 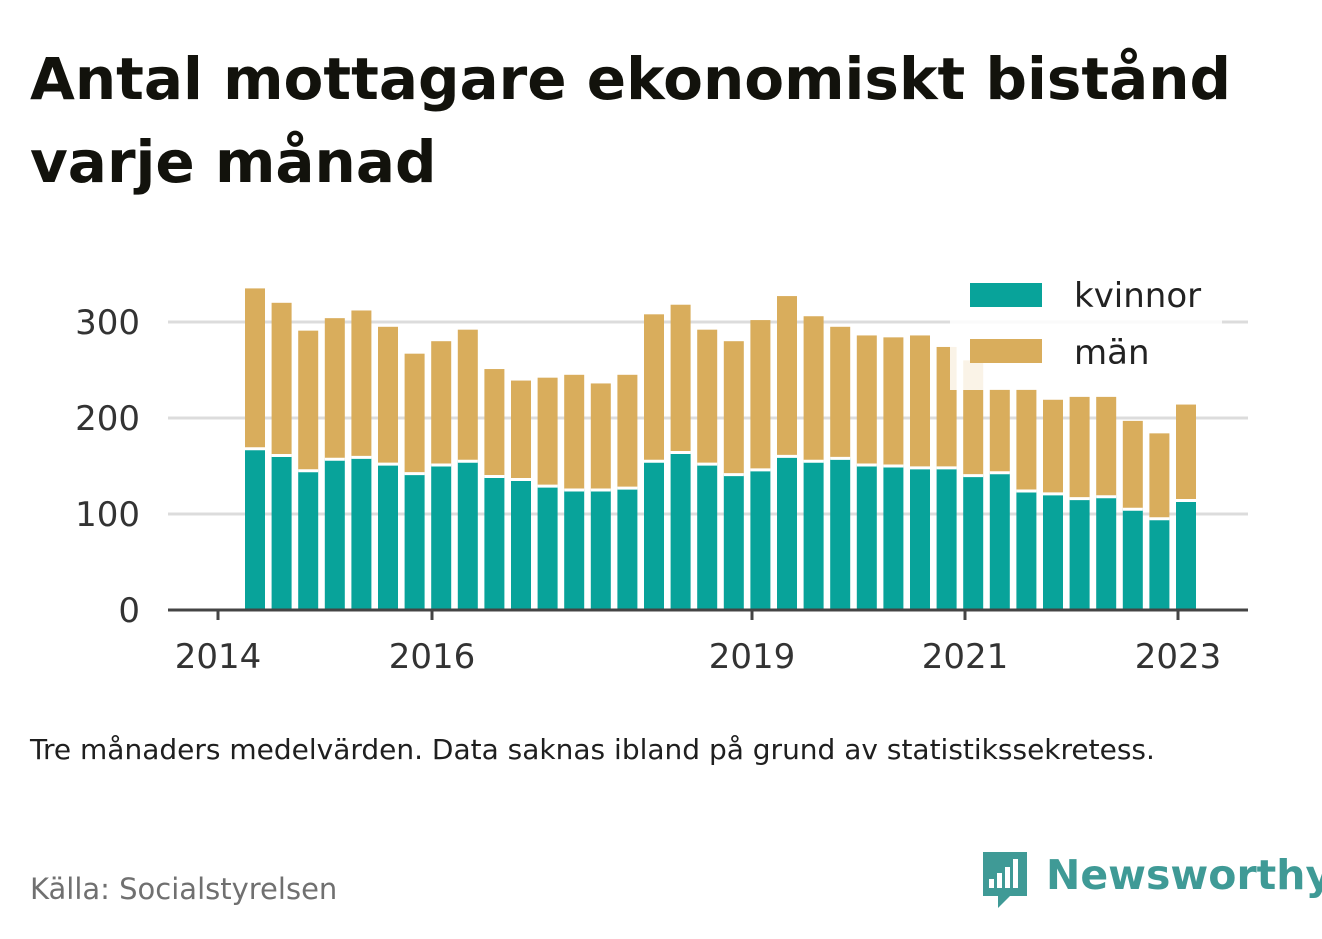 I want to click on source-credit: Källa: Socialstyrelsen, so click(x=184, y=889).